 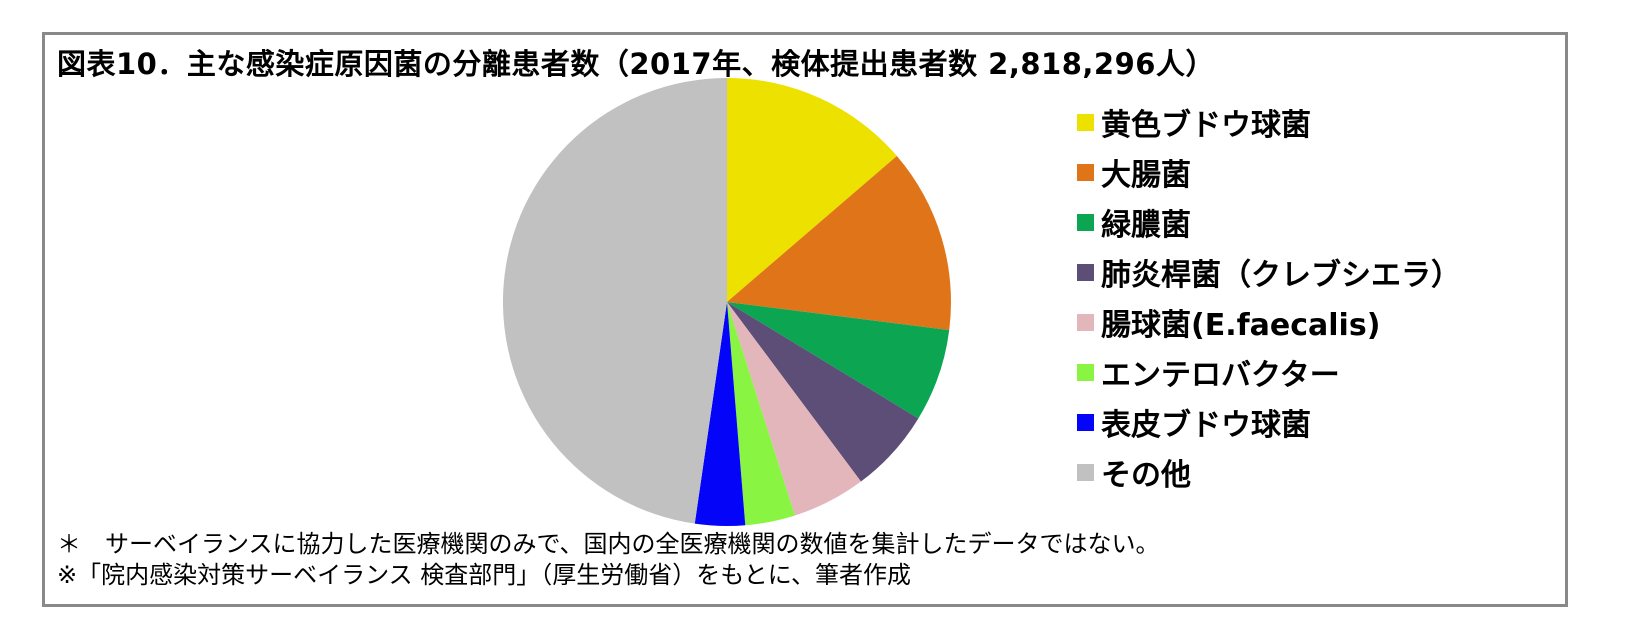 What do you see at coordinates (1269, 222) in the screenshot?
I see `legend-item: 緑膿菌` at bounding box center [1269, 222].